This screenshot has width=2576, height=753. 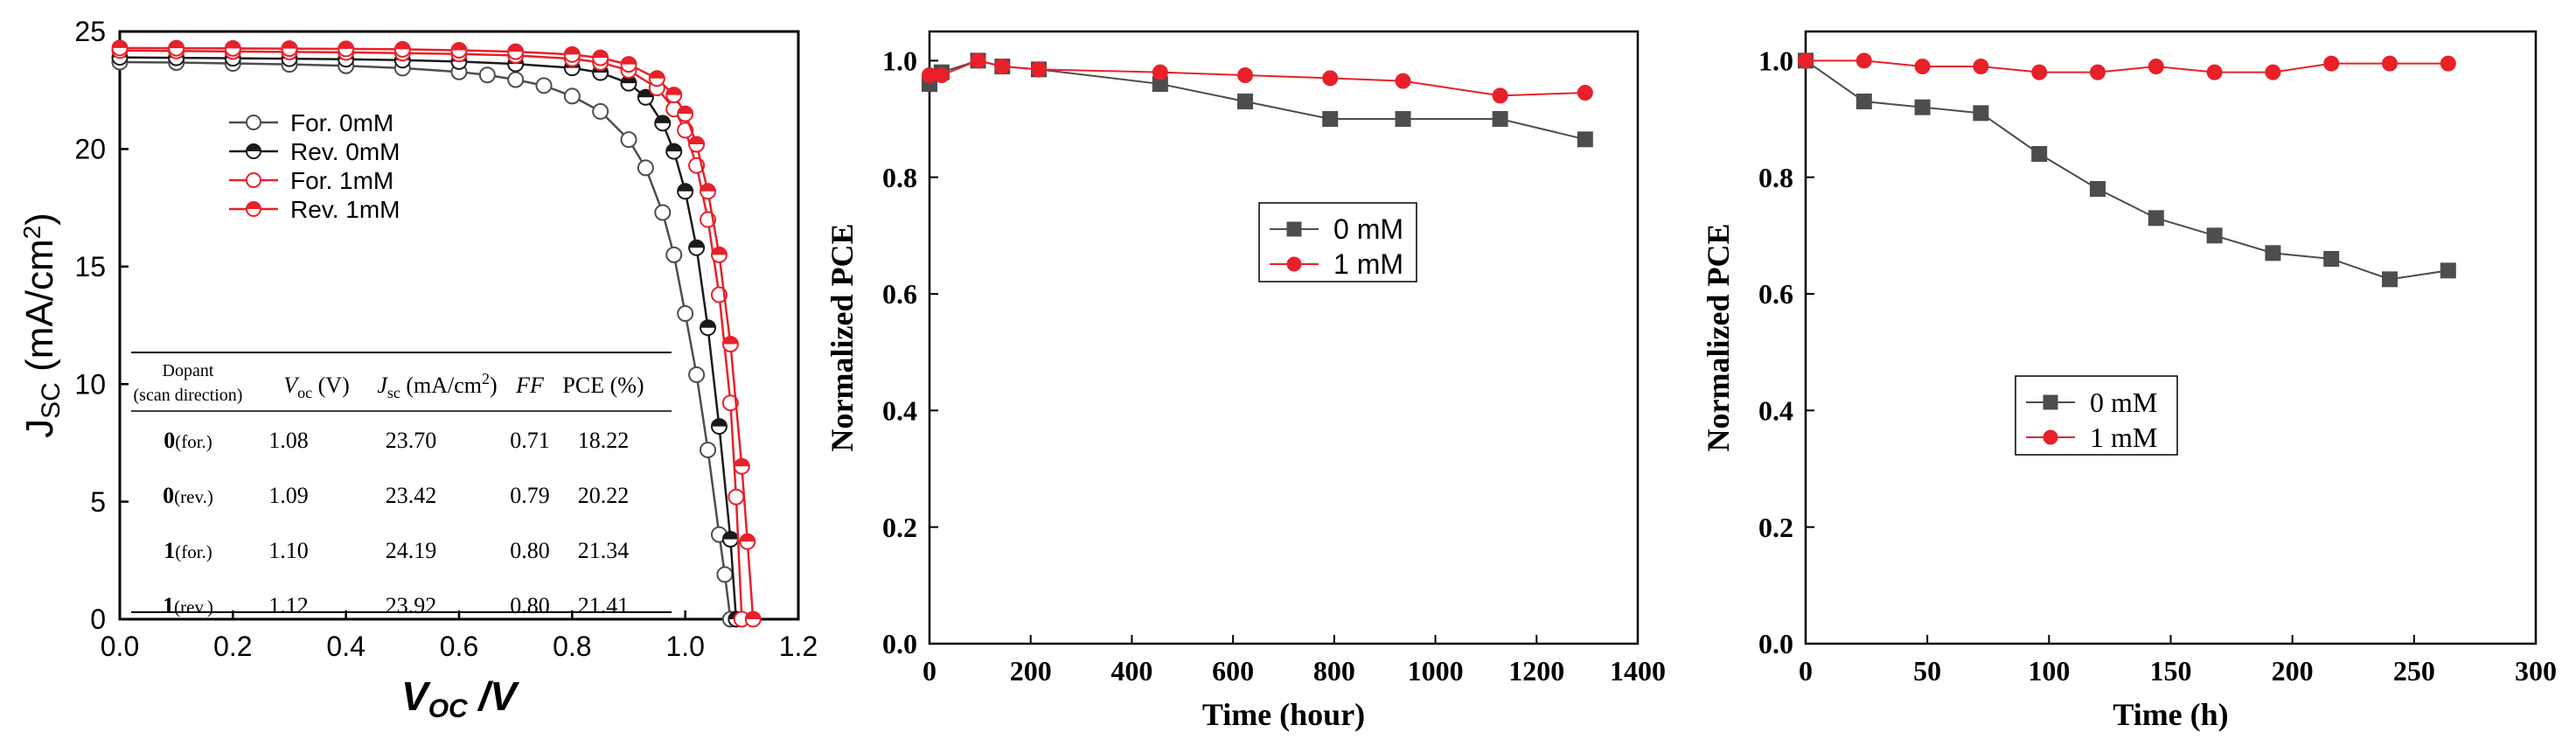 I want to click on x-tick-label: 0.6, so click(x=459, y=647).